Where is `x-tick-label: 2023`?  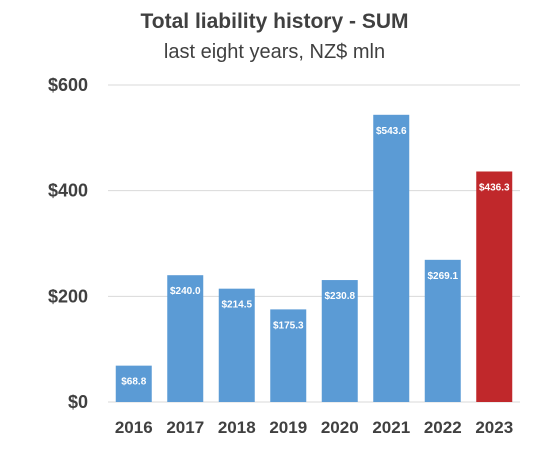 x-tick-label: 2023 is located at coordinates (494, 427).